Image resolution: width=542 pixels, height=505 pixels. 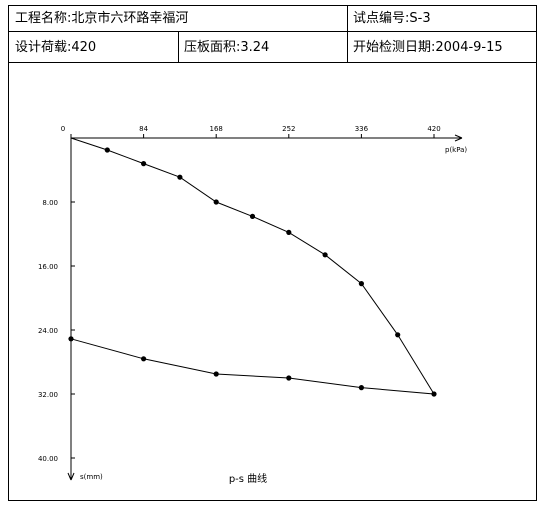 I want to click on x-axis-arrow, so click(x=458, y=138).